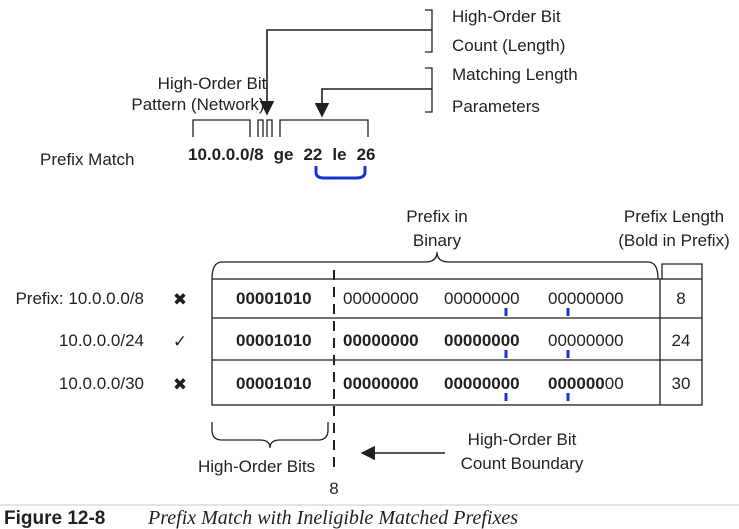 Image resolution: width=739 pixels, height=529 pixels. Describe the element at coordinates (324, 128) in the screenshot. I see `parameters-bracket` at that location.